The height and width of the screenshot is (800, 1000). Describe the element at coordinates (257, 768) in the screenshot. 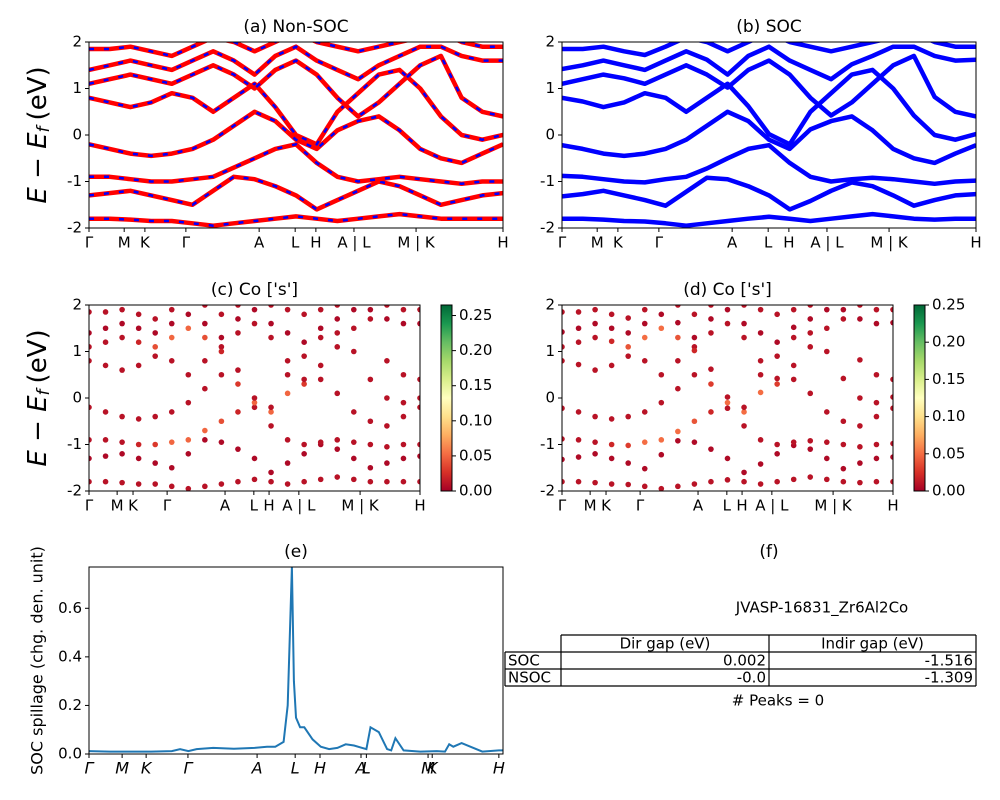

I see `x-tick-label: A` at that location.